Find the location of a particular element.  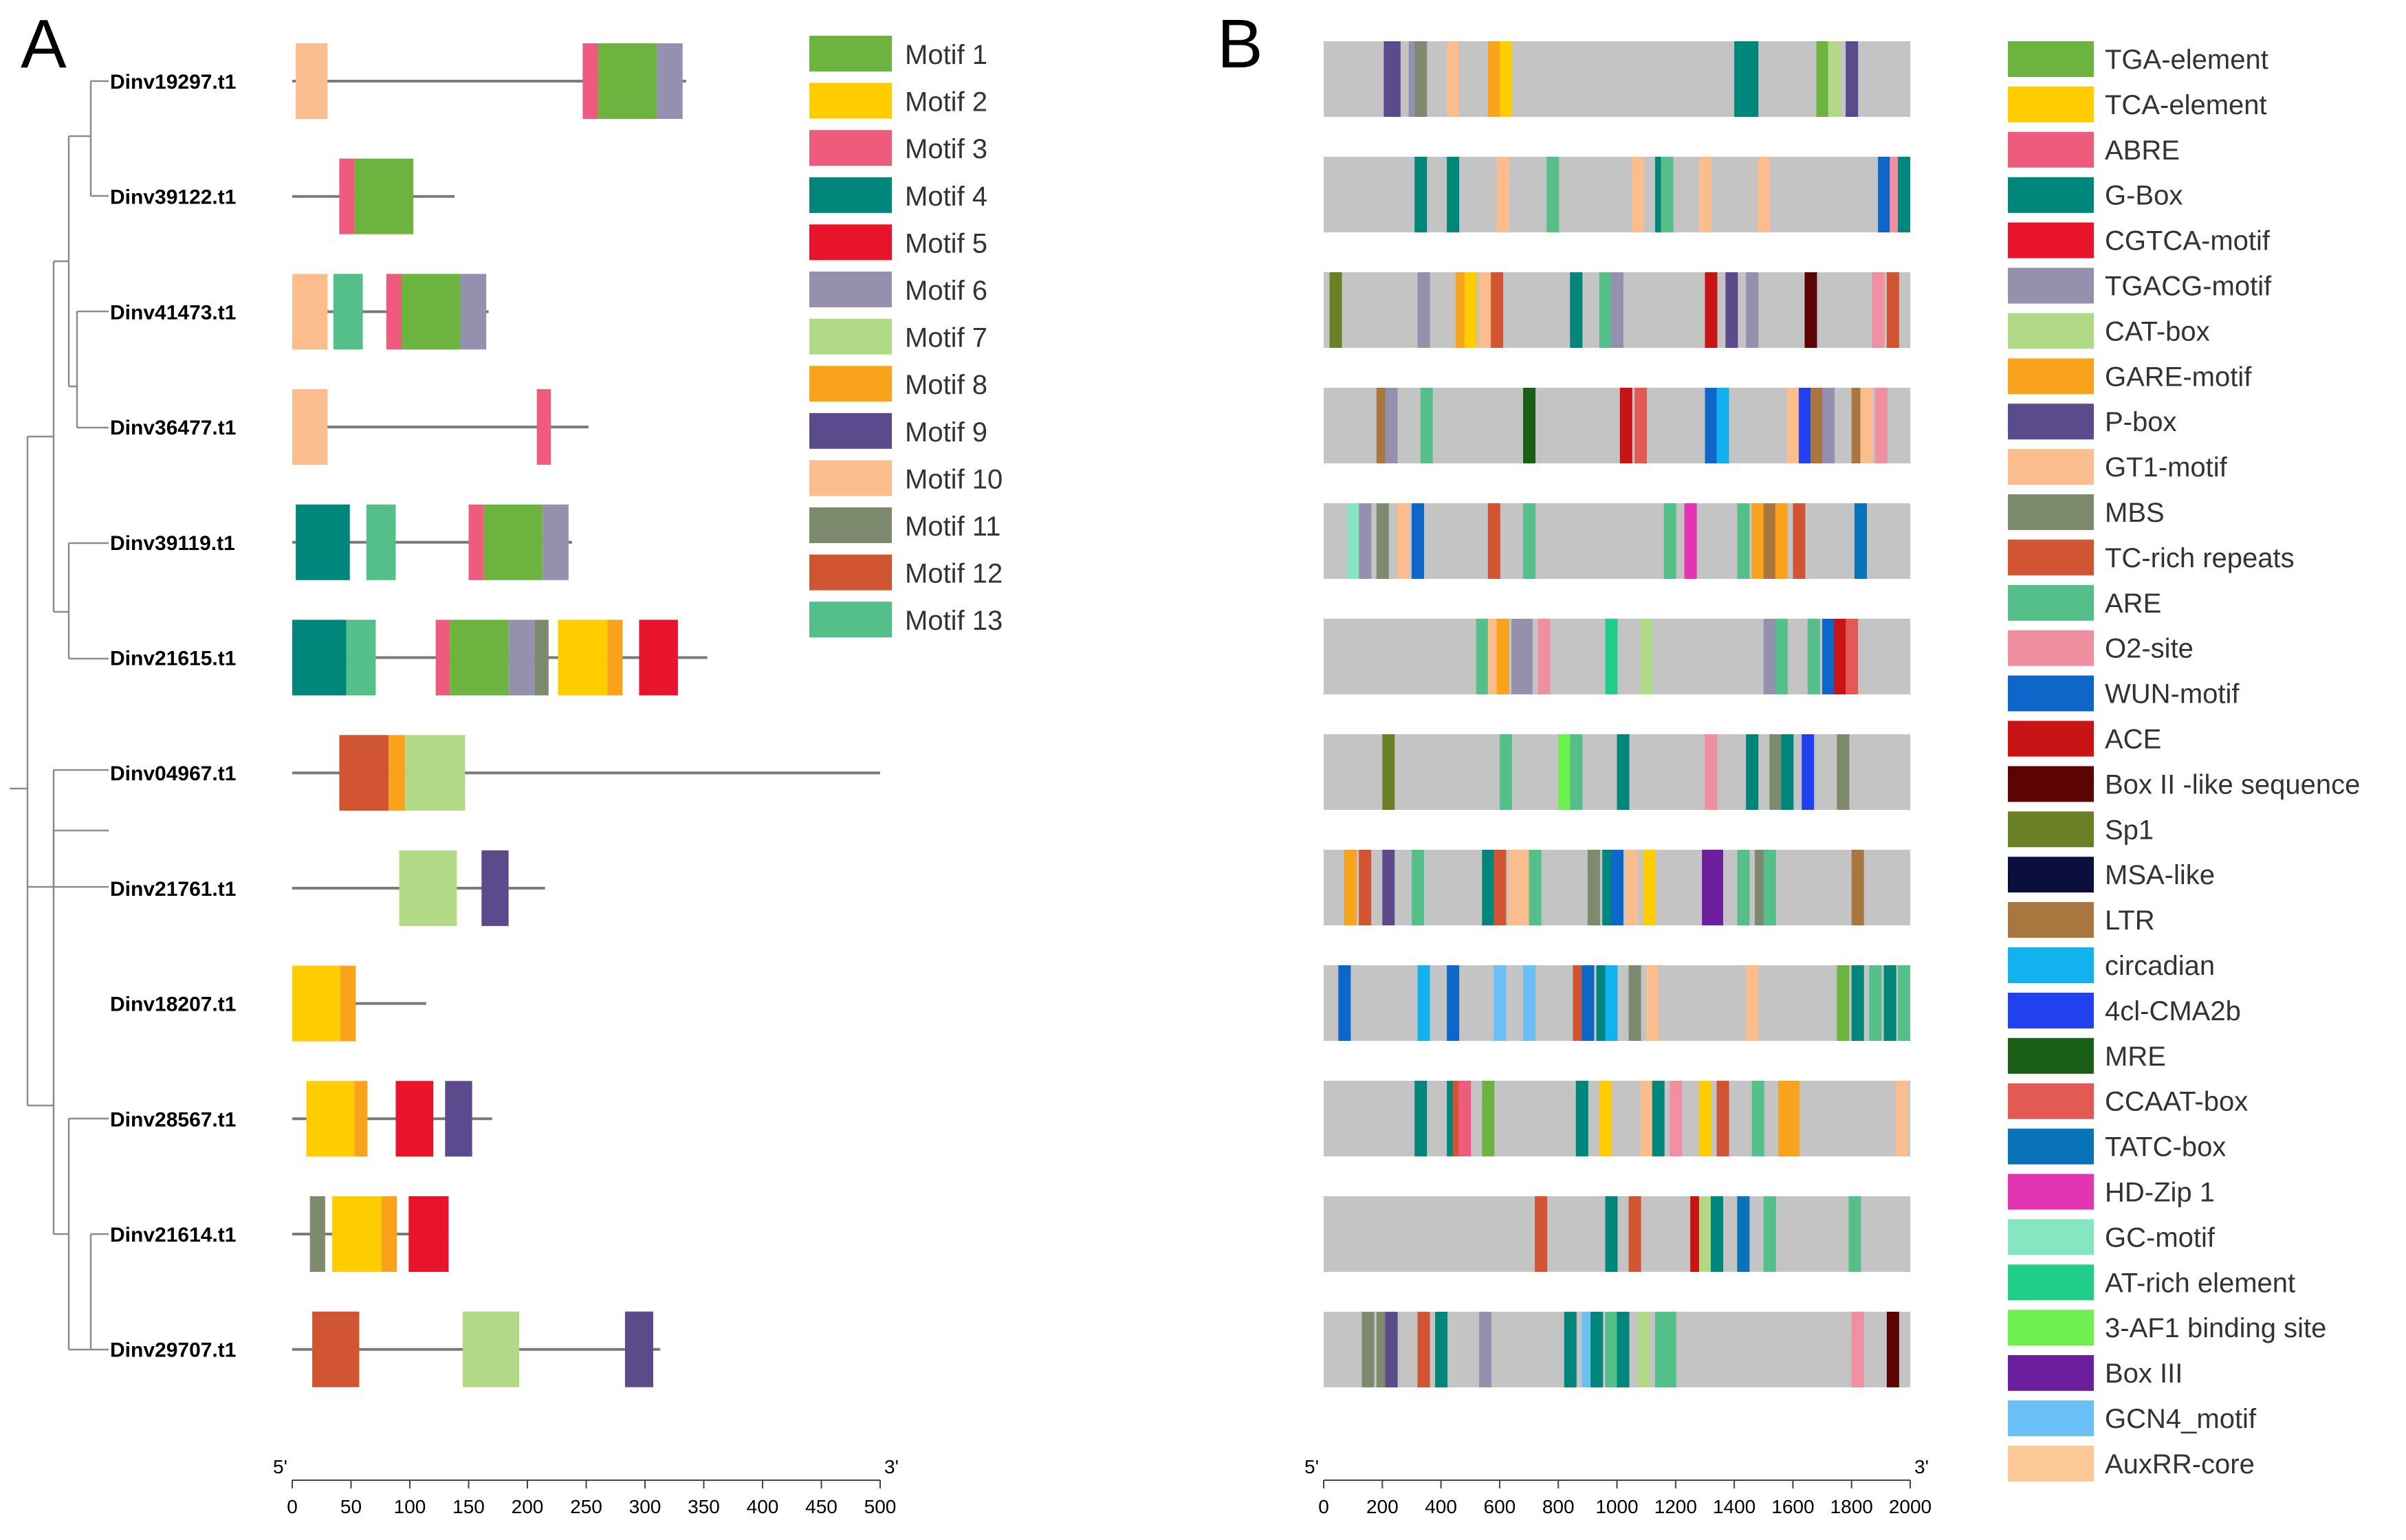

legend-item: AuxRR-core is located at coordinates (2131, 1464).